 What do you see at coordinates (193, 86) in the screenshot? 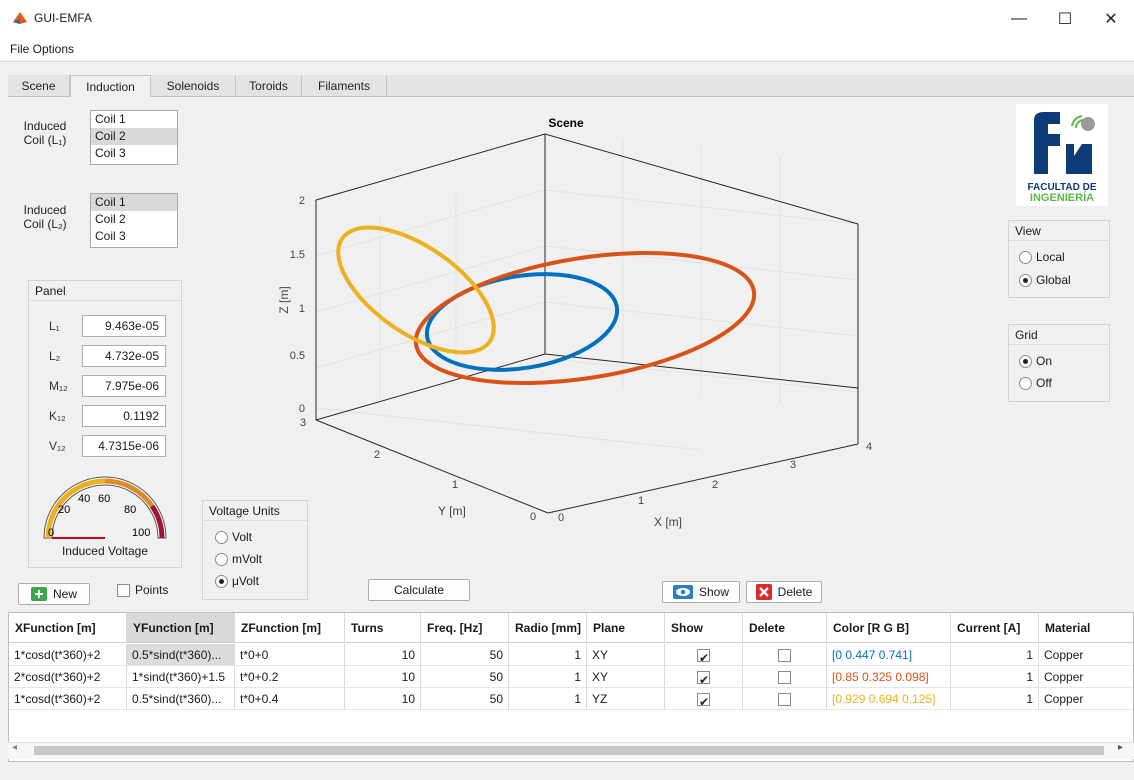
I see `tab-solenoids: Solenoids` at bounding box center [193, 86].